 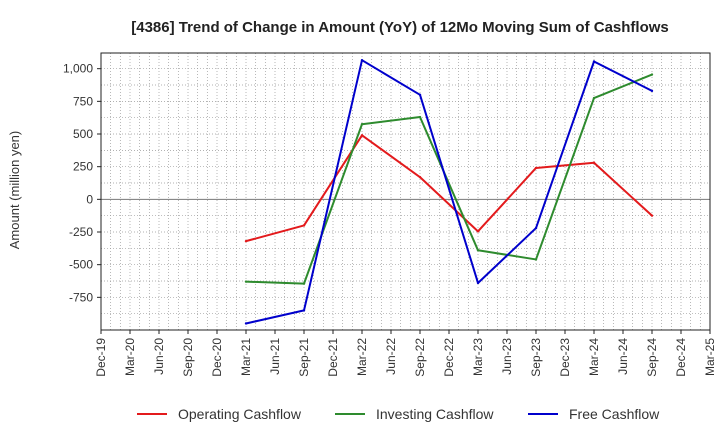 What do you see at coordinates (81, 265) in the screenshot?
I see `y-tick-label: -500` at bounding box center [81, 265].